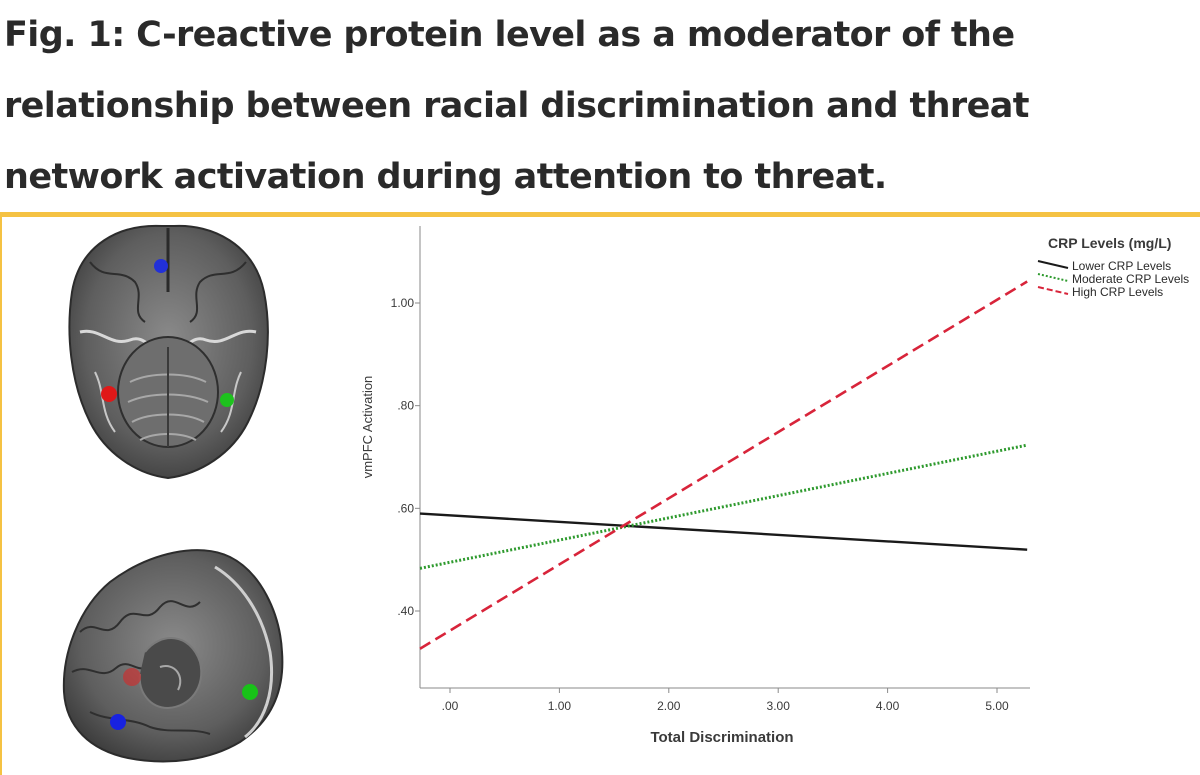 This screenshot has width=1200, height=775. Describe the element at coordinates (1130, 279) in the screenshot. I see `legend-label-2: Moderate CRP Levels` at that location.